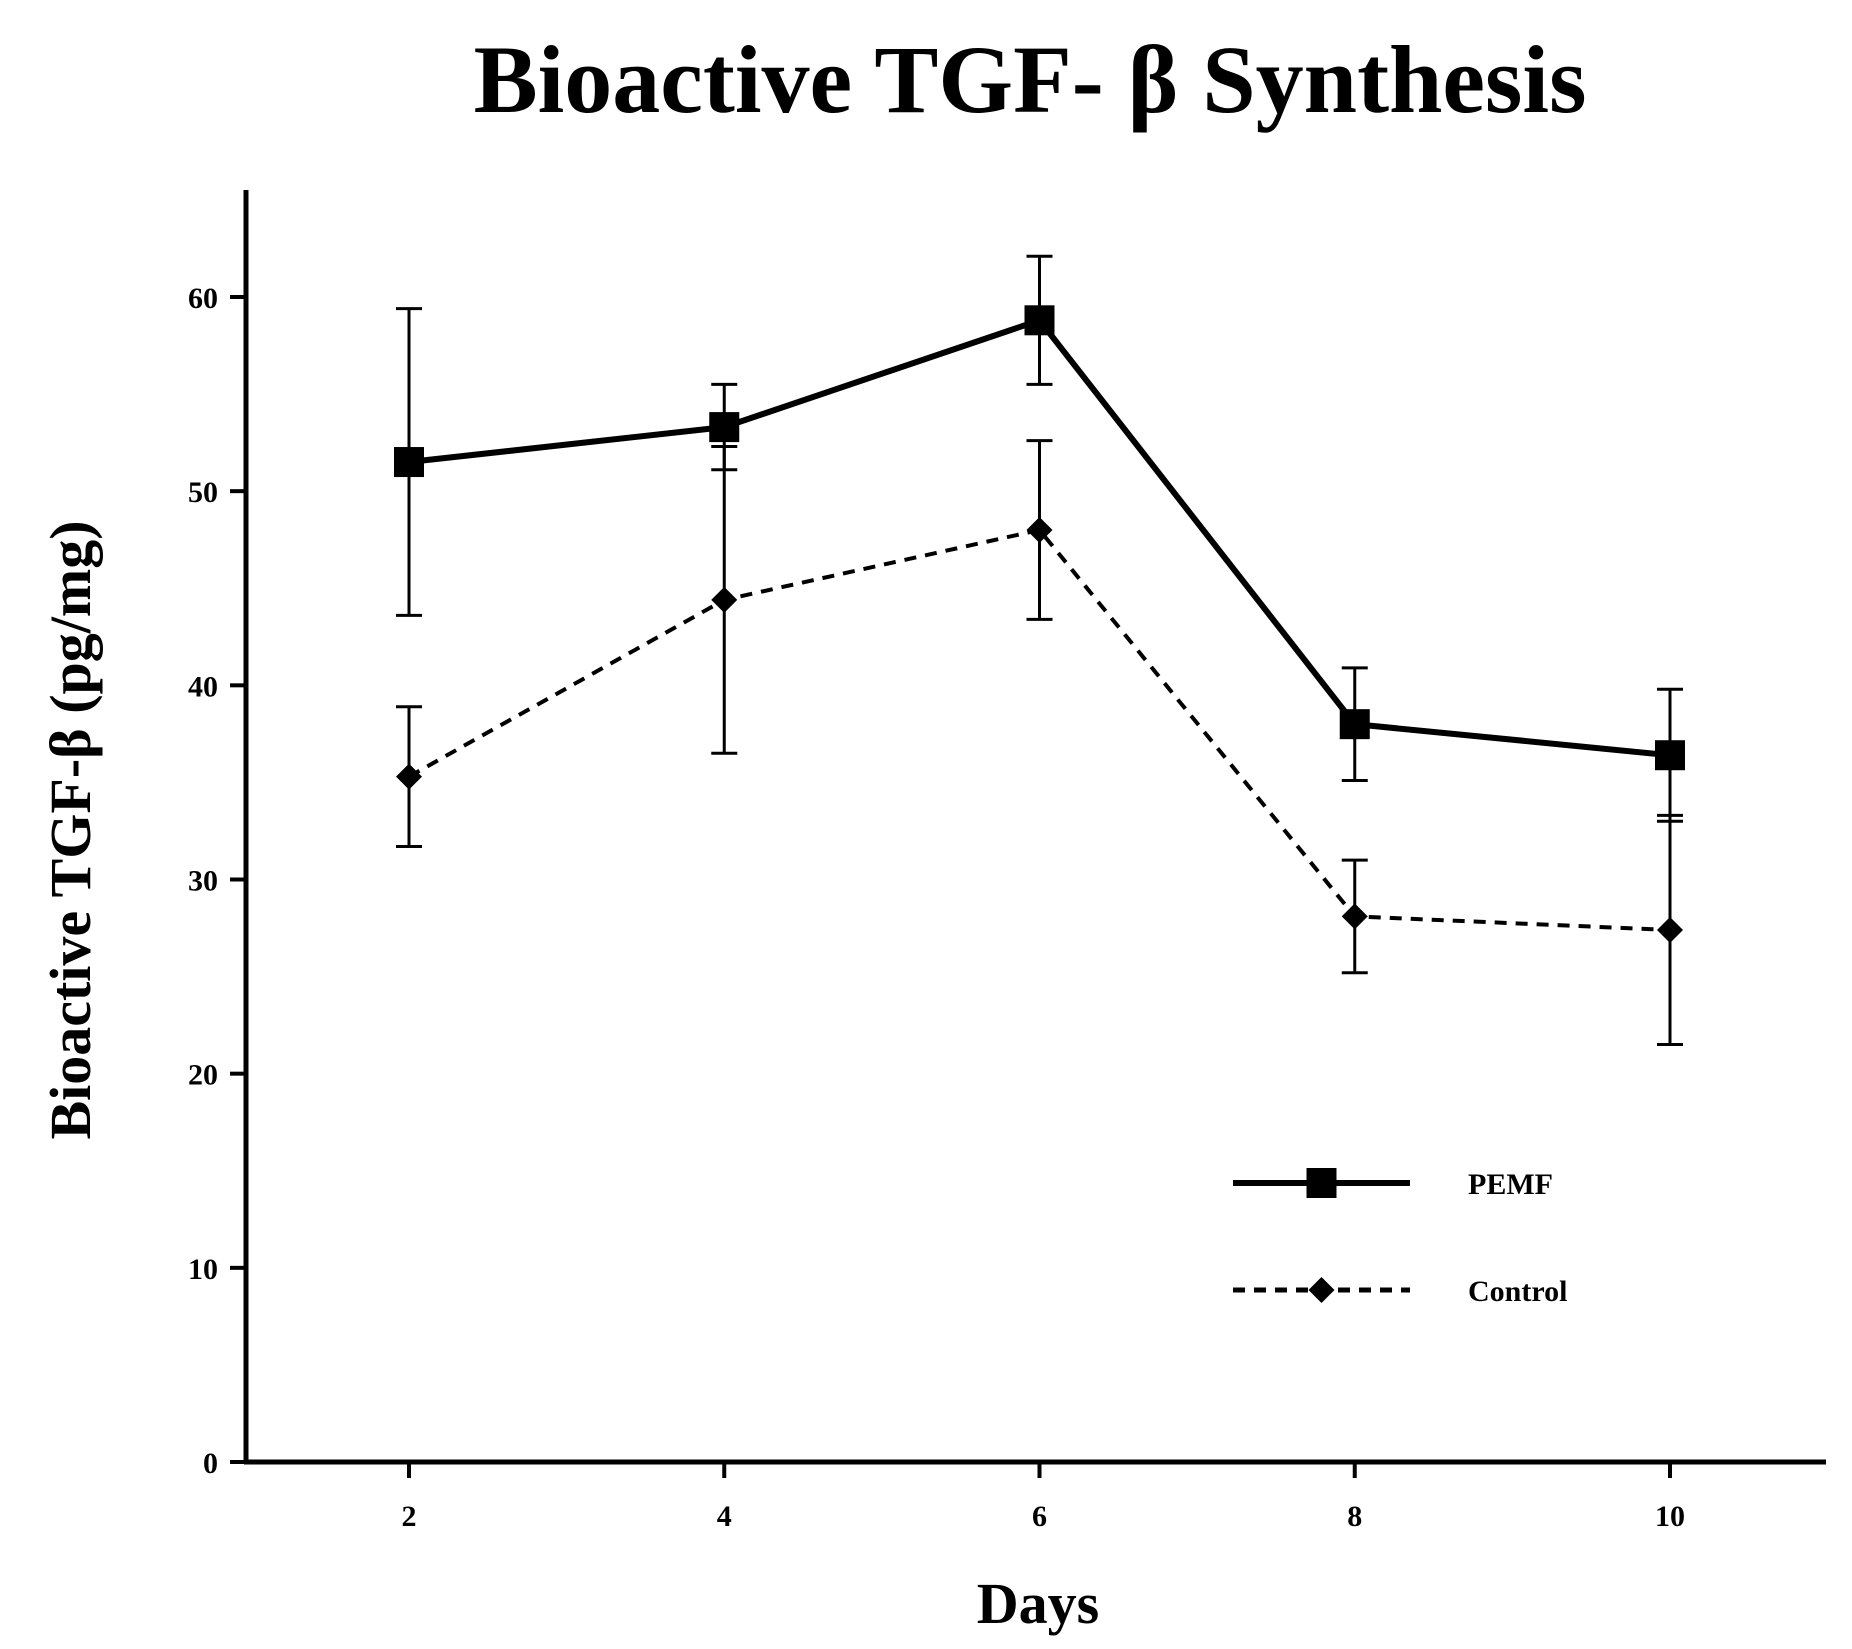 The width and height of the screenshot is (1852, 1649). What do you see at coordinates (203, 492) in the screenshot?
I see `y-tick-label: 50` at bounding box center [203, 492].